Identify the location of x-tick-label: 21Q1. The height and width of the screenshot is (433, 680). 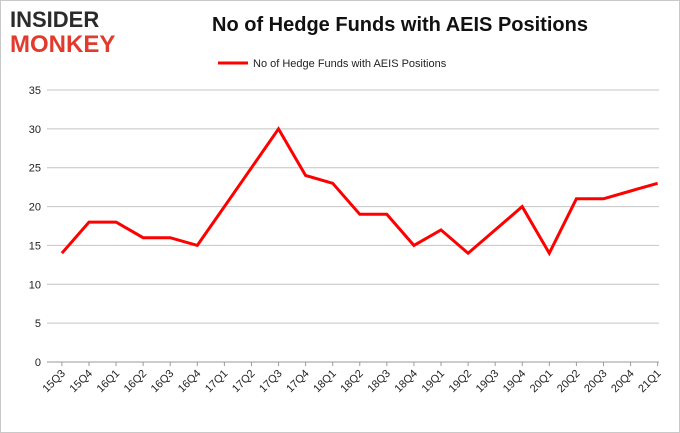
(650, 382).